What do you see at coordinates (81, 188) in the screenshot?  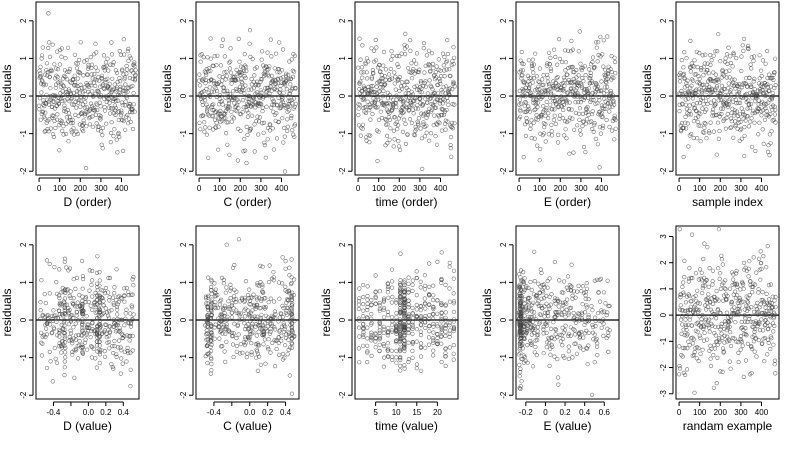 I see `x-tick-label: 200` at bounding box center [81, 188].